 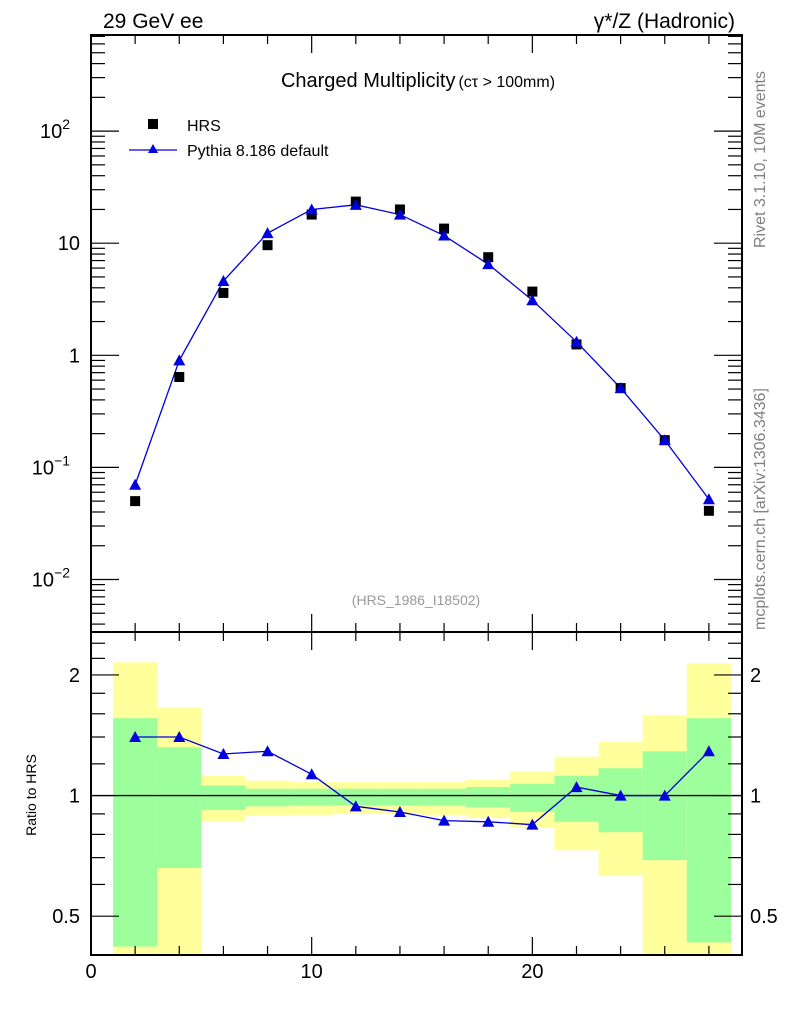 I want to click on legend: HRS Pythia 8.186 default, so click(x=229, y=139).